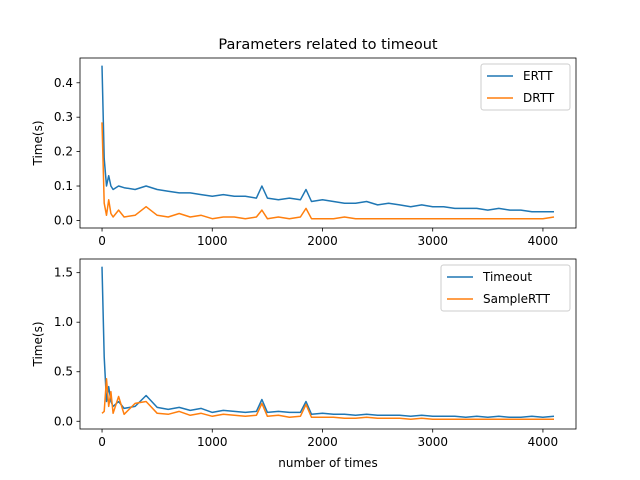  I want to click on y-tick-label: 0.5, so click(63, 372).